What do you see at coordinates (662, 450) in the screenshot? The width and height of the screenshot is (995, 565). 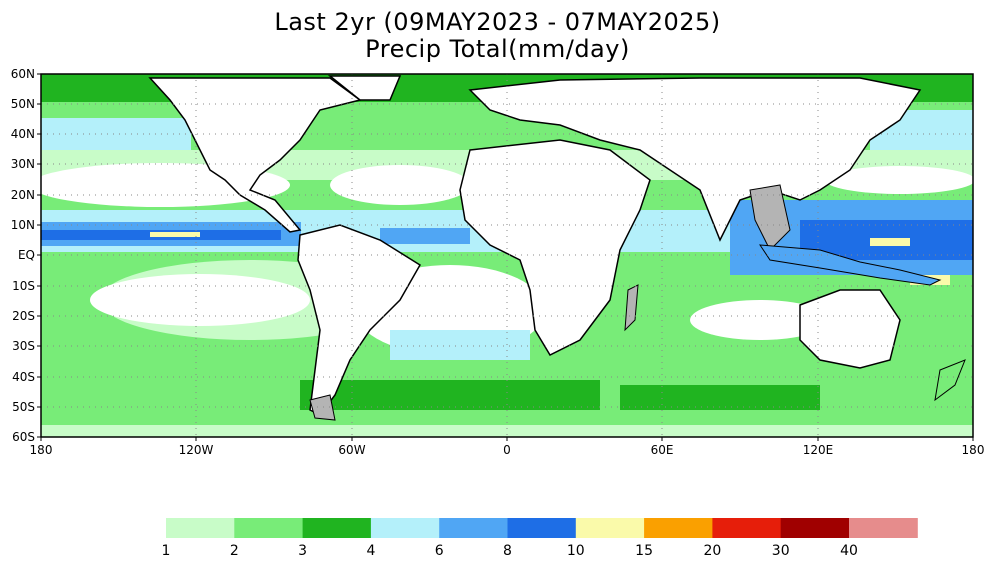 I see `lon-label: 60E` at bounding box center [662, 450].